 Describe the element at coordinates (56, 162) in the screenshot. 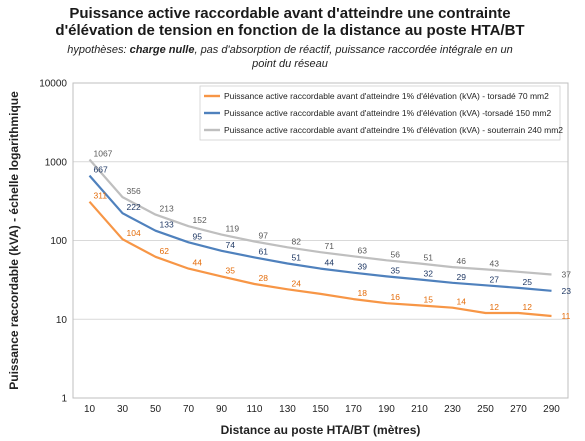

I see `y-tick-label: 1000` at that location.